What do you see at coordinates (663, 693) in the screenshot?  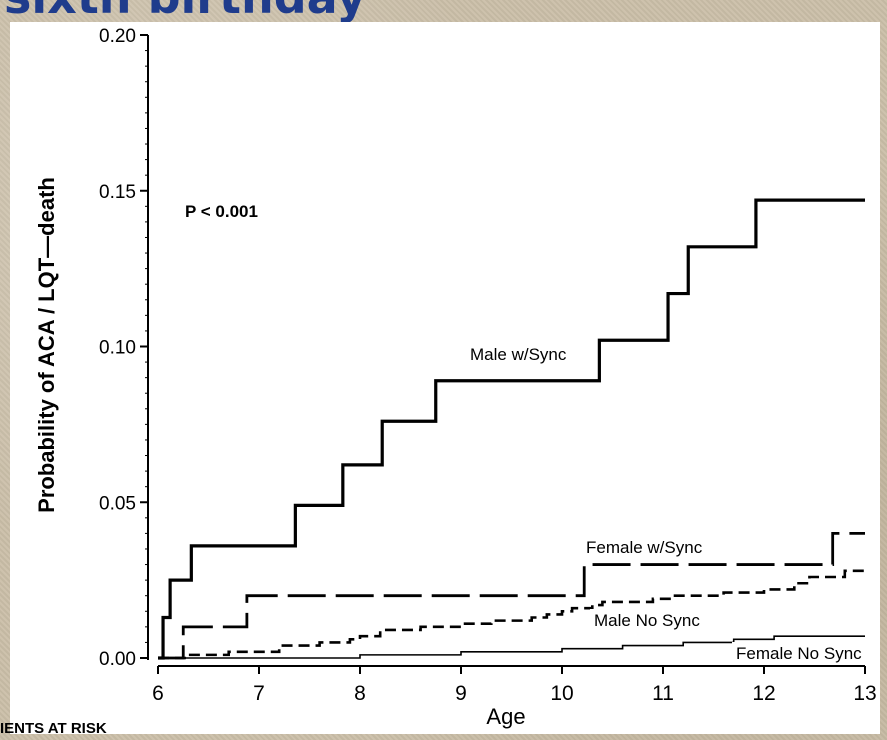 I see `x-tick-label: 11` at bounding box center [663, 693].